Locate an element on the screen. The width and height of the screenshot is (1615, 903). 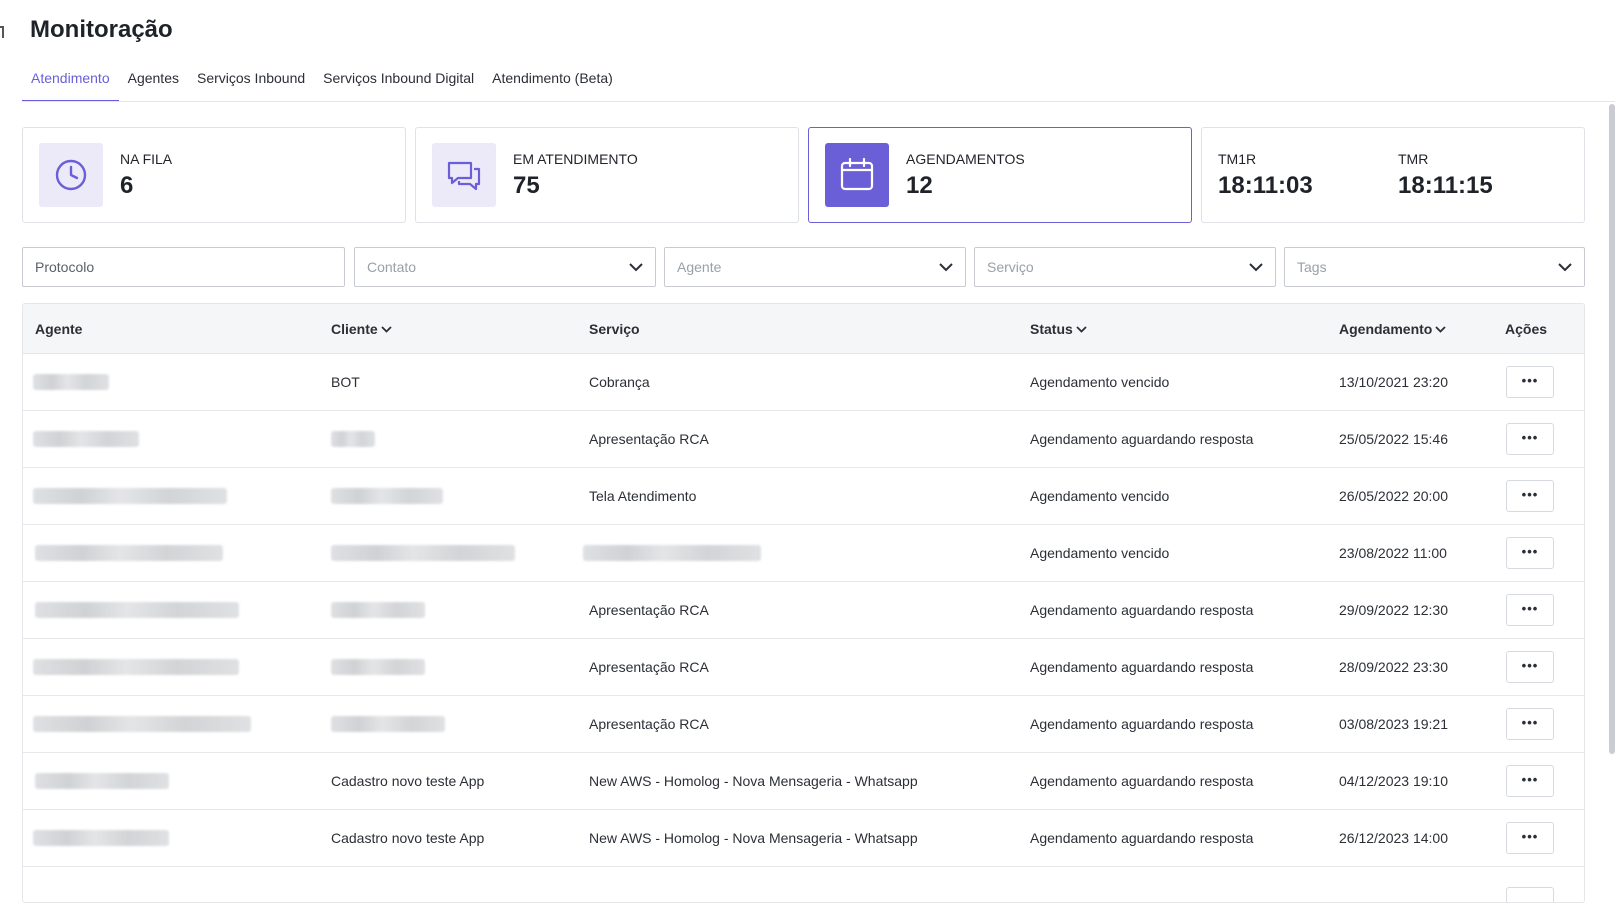
agendamento-cell: 26/05/2022 20:00 is located at coordinates (1393, 496).